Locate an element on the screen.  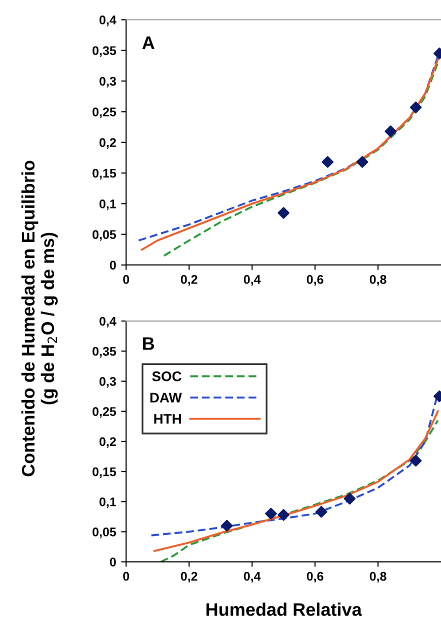
legend-label: SOC is located at coordinates (167, 376).